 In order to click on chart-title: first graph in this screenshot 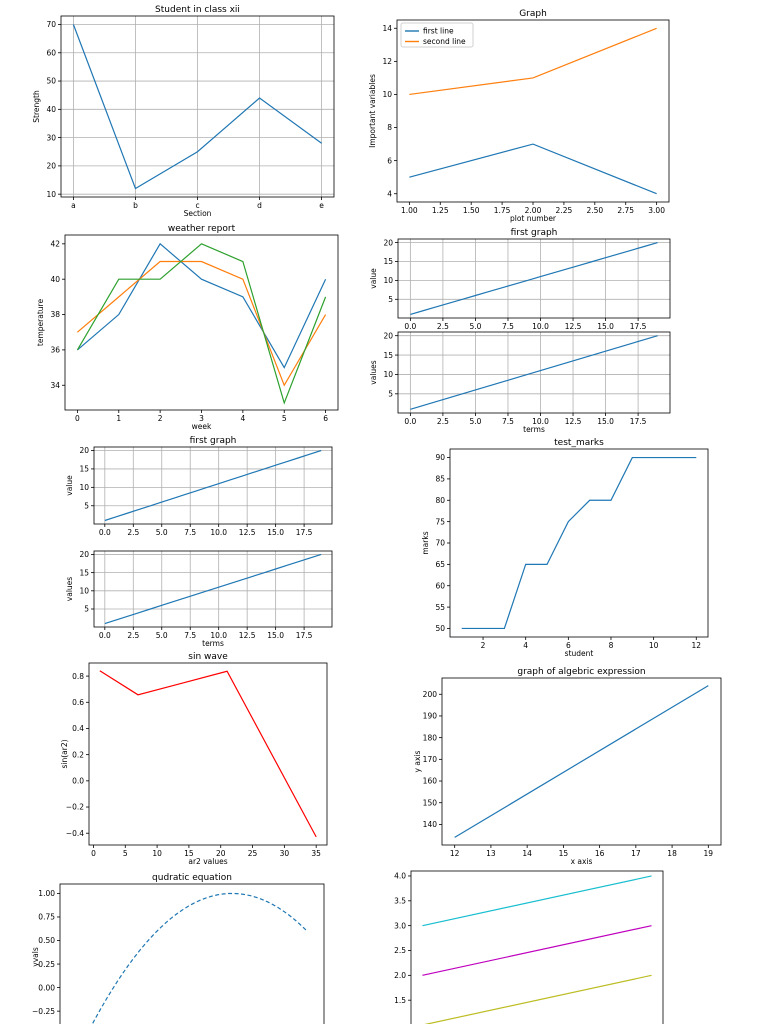, I will do `click(534, 233)`.